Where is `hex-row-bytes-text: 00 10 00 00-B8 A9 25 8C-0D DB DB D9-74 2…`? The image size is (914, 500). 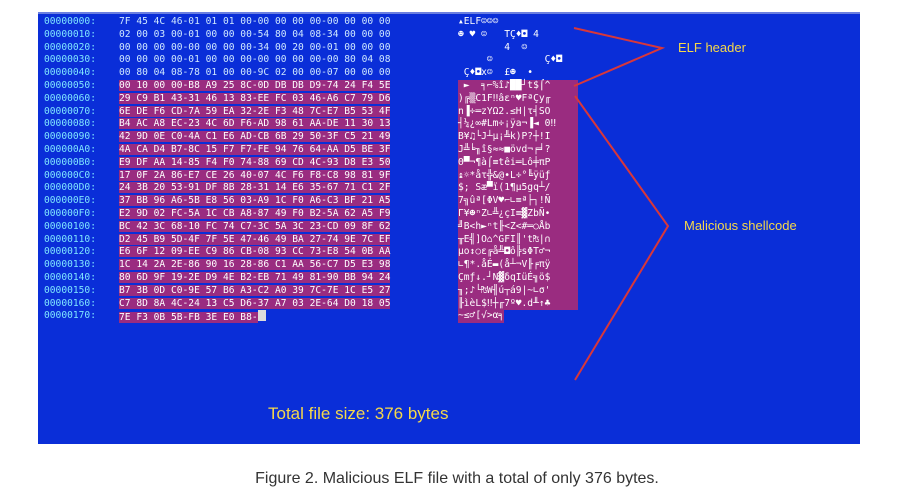
hex-row-bytes-text: 00 10 00 00-B8 A9 25 8C-0D DB DB D9-74 2… is located at coordinates (255, 85).